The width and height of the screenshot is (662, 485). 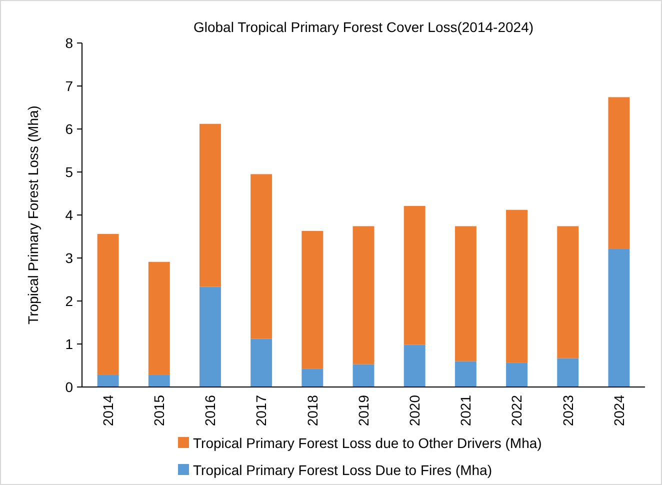 What do you see at coordinates (466, 410) in the screenshot?
I see `x-tick-label: 2021` at bounding box center [466, 410].